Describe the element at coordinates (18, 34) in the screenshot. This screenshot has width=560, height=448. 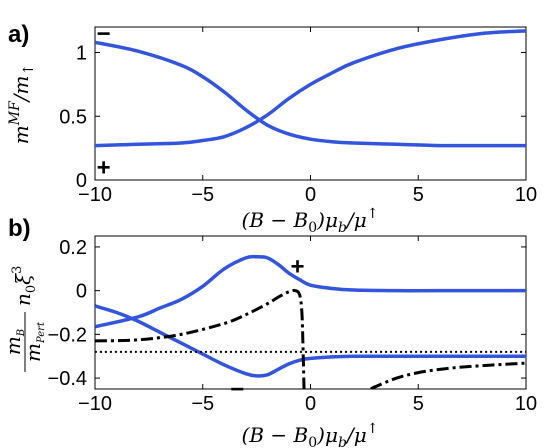
I see `panel-a-label: a)` at that location.